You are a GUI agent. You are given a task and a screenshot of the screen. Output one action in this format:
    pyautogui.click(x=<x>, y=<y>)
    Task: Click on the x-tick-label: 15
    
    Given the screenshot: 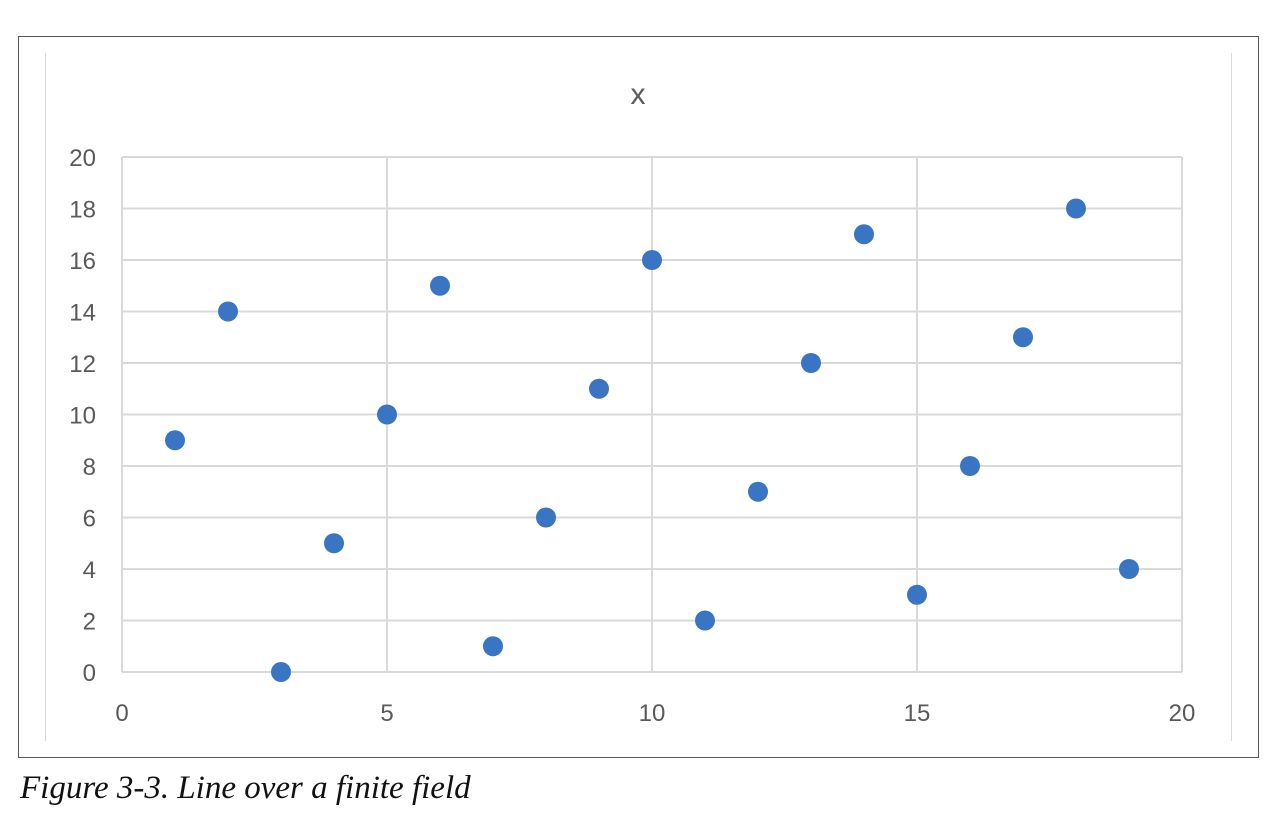 What is the action you would take?
    pyautogui.click(x=917, y=713)
    